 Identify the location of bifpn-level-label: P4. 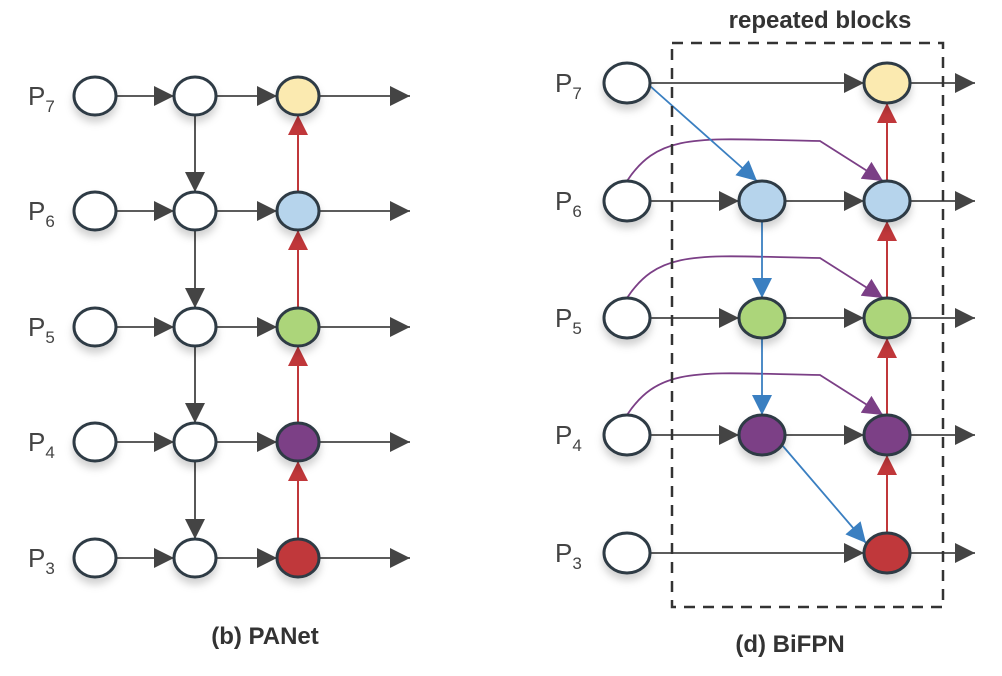
(568, 437).